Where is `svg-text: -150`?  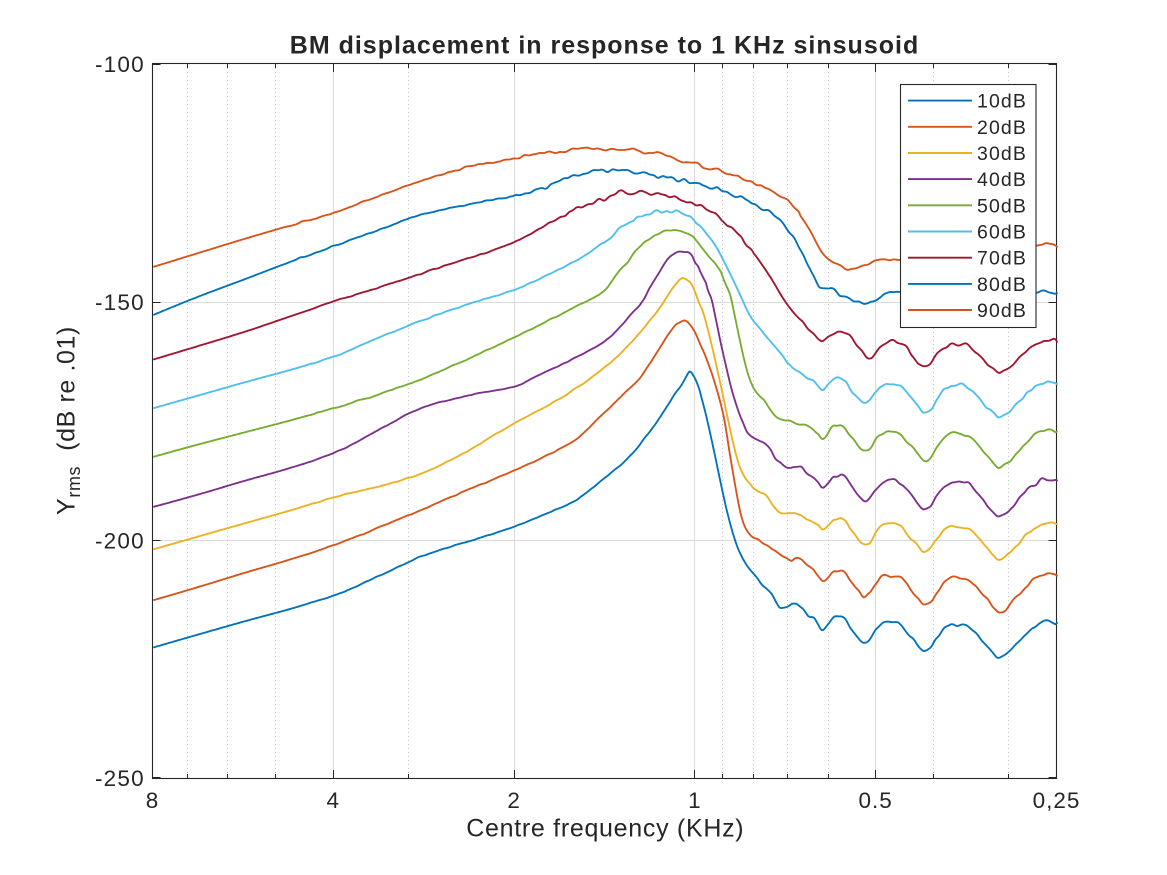 svg-text: -150 is located at coordinates (120, 302).